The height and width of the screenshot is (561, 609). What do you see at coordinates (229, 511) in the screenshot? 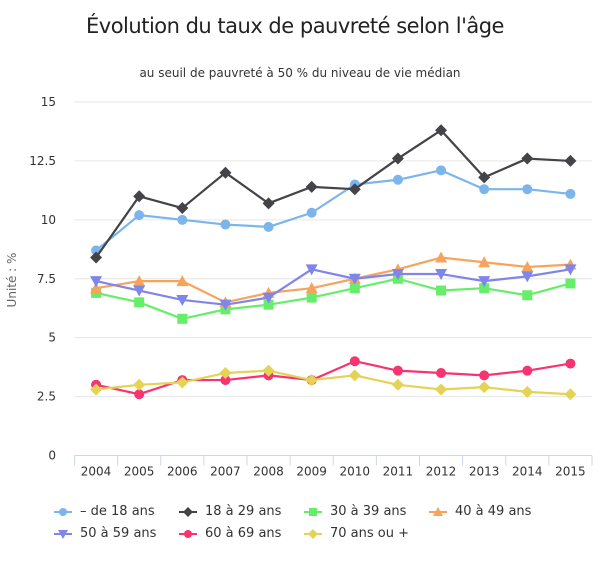
I see `legend-item: 18 à 29 ans` at bounding box center [229, 511].